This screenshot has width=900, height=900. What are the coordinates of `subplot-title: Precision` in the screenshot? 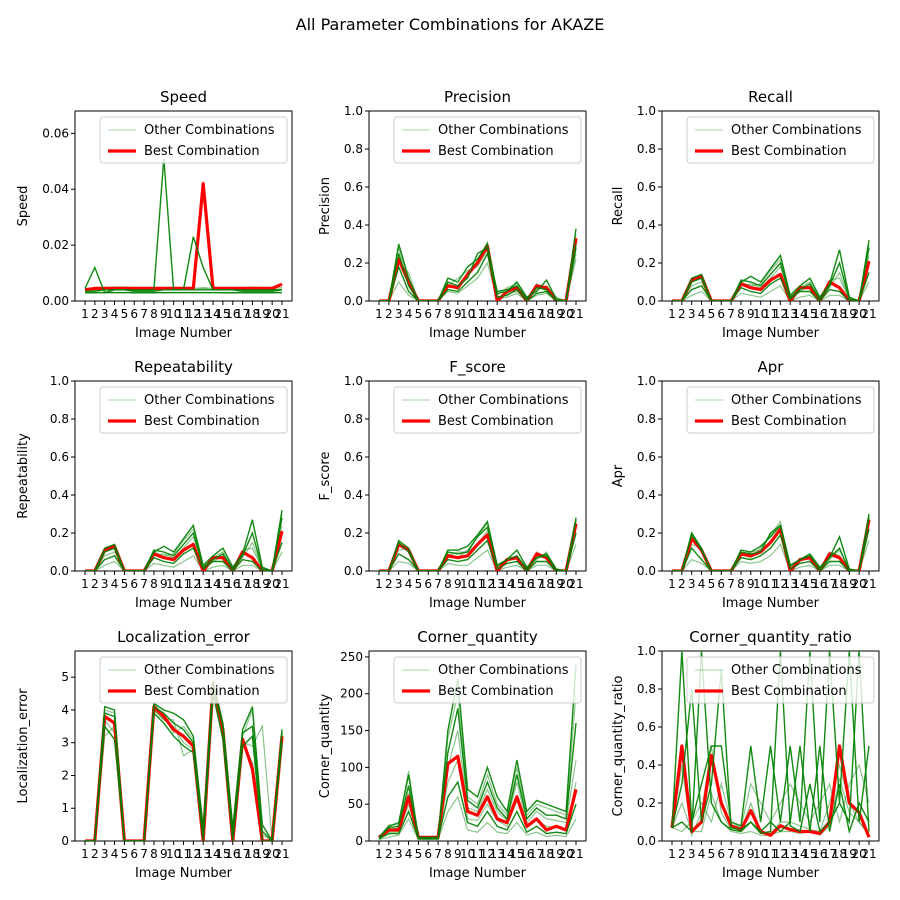 It's located at (477, 97).